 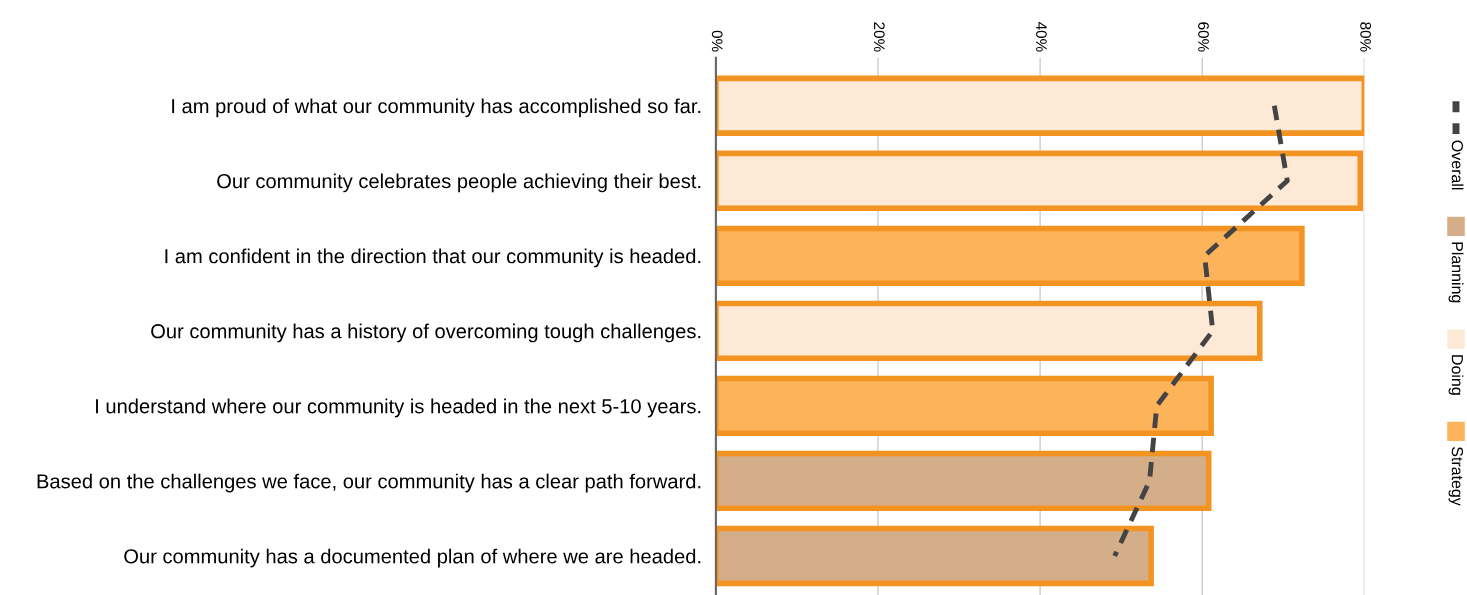 I want to click on x-tick-label: 40%, so click(x=1041, y=36).